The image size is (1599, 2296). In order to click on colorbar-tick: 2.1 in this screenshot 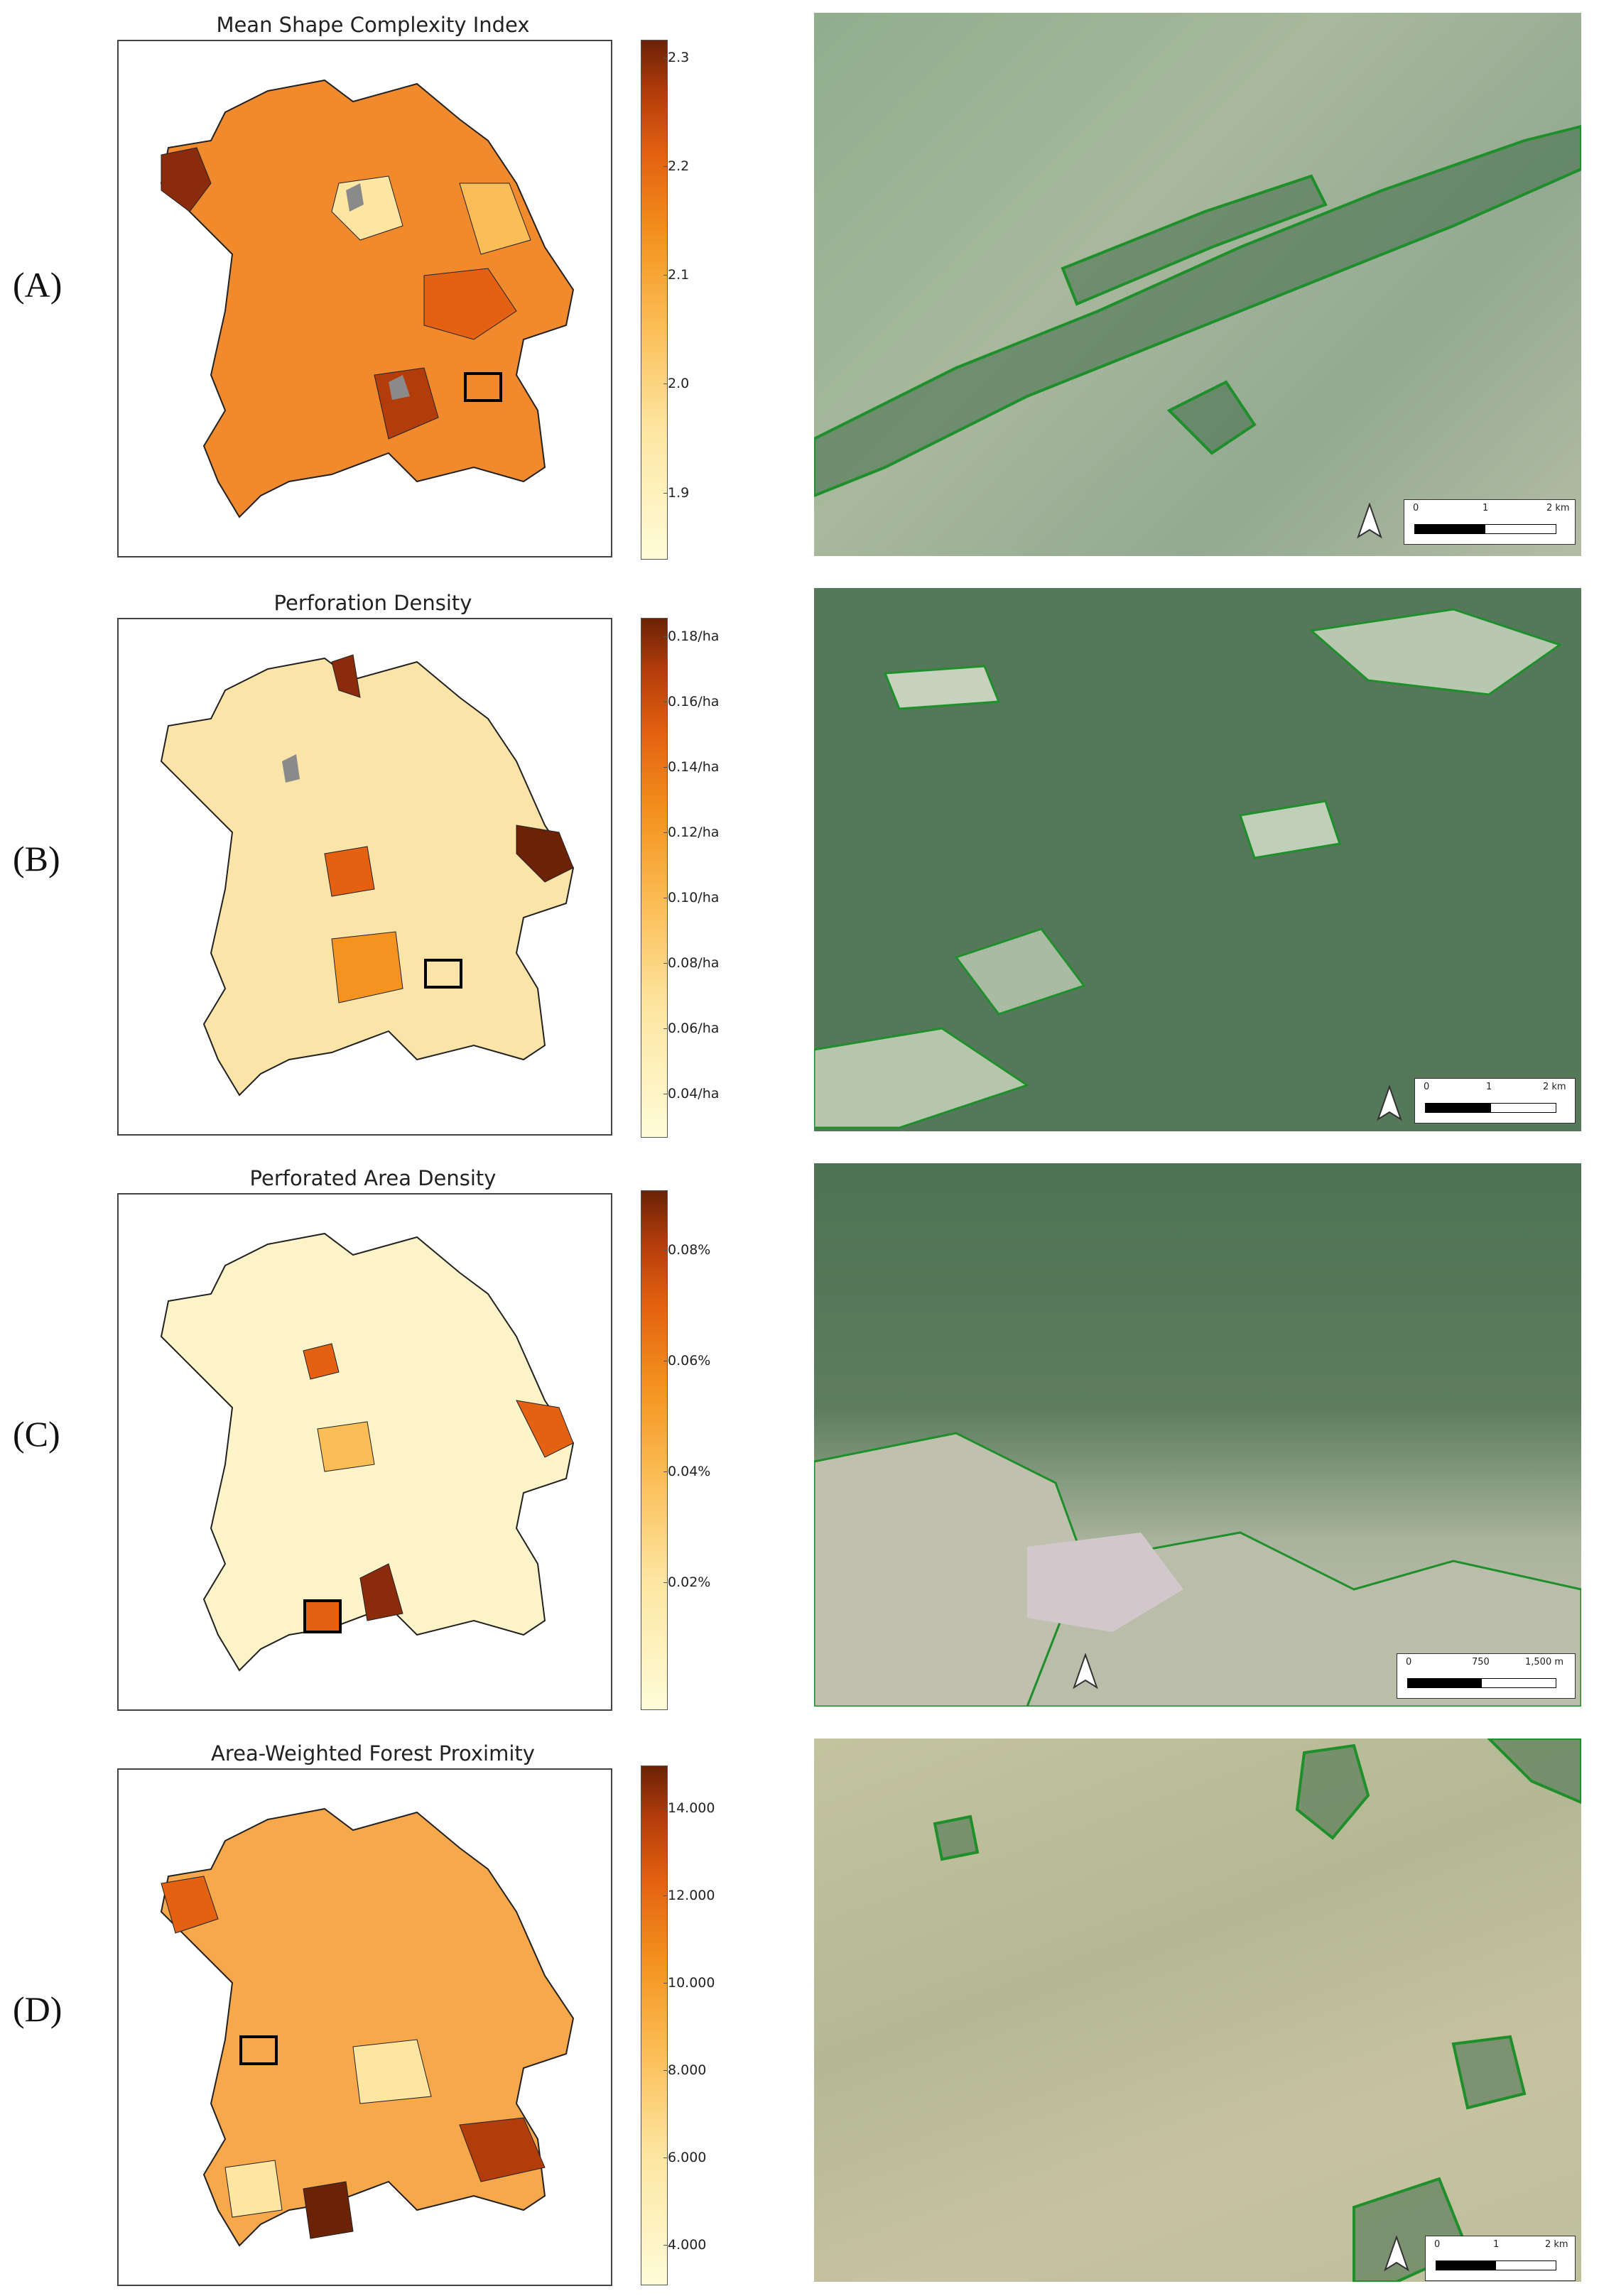, I will do `click(676, 275)`.